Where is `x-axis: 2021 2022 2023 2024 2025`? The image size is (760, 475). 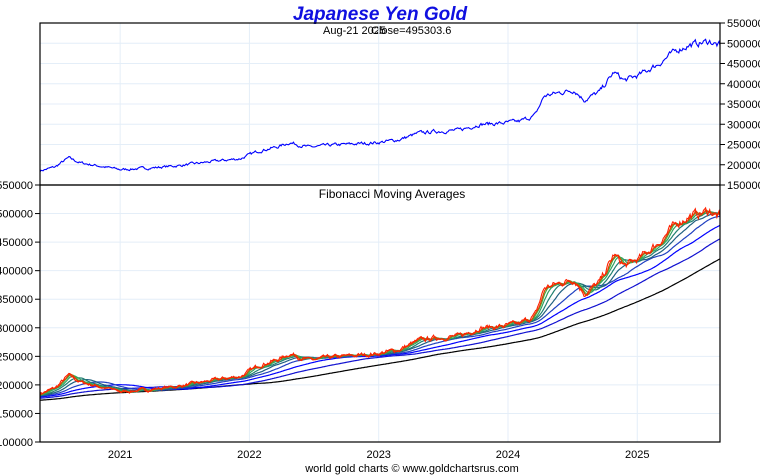 x-axis: 2021 2022 2023 2024 2025 is located at coordinates (379, 455).